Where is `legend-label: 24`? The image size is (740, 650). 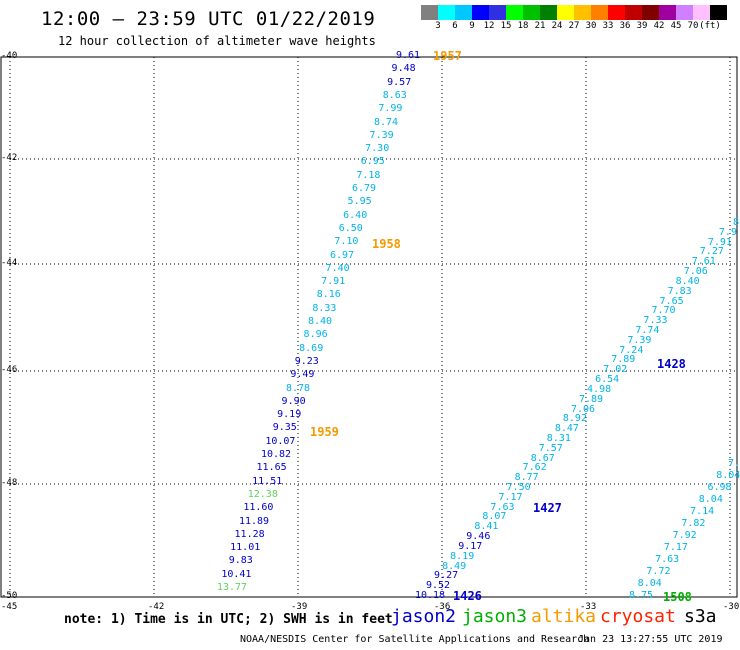 legend-label: 24 is located at coordinates (557, 26).